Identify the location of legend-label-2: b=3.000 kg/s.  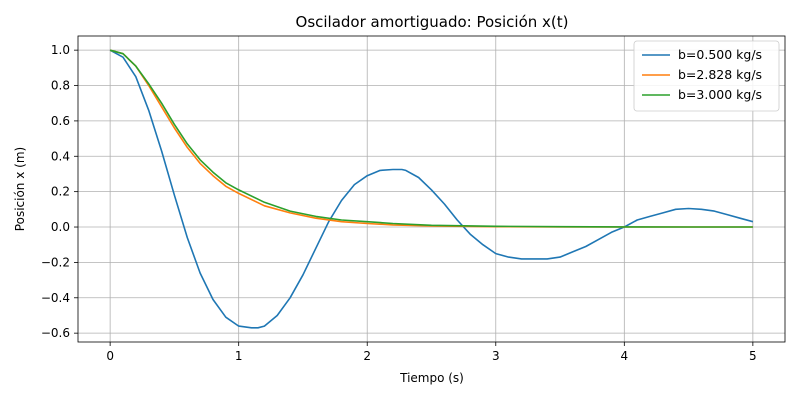
(720, 94).